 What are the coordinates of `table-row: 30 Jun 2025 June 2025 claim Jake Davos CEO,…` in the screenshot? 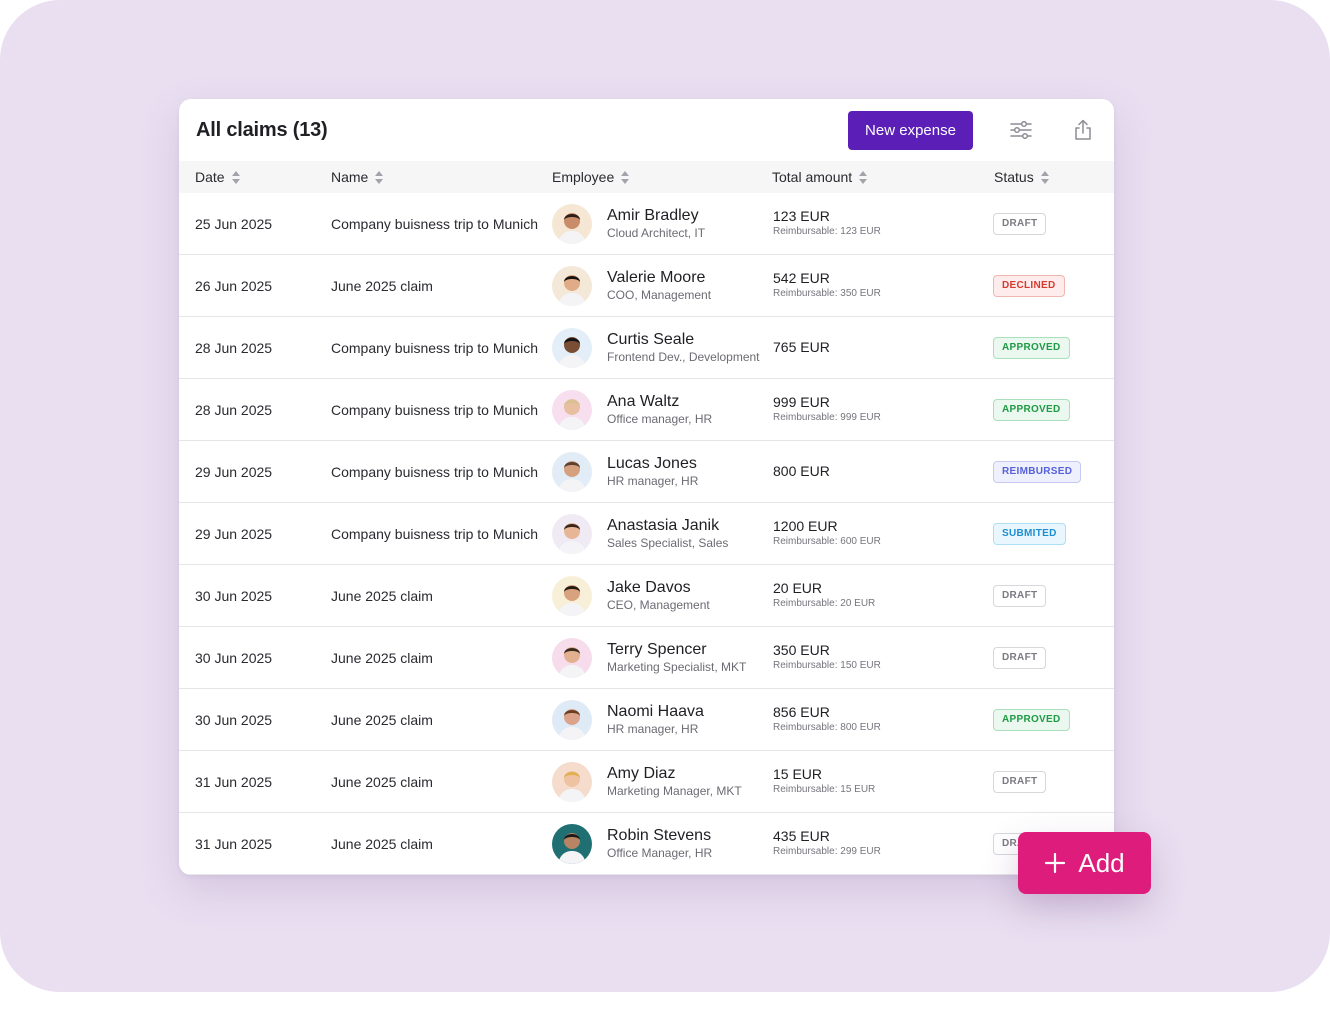 It's located at (646, 596).